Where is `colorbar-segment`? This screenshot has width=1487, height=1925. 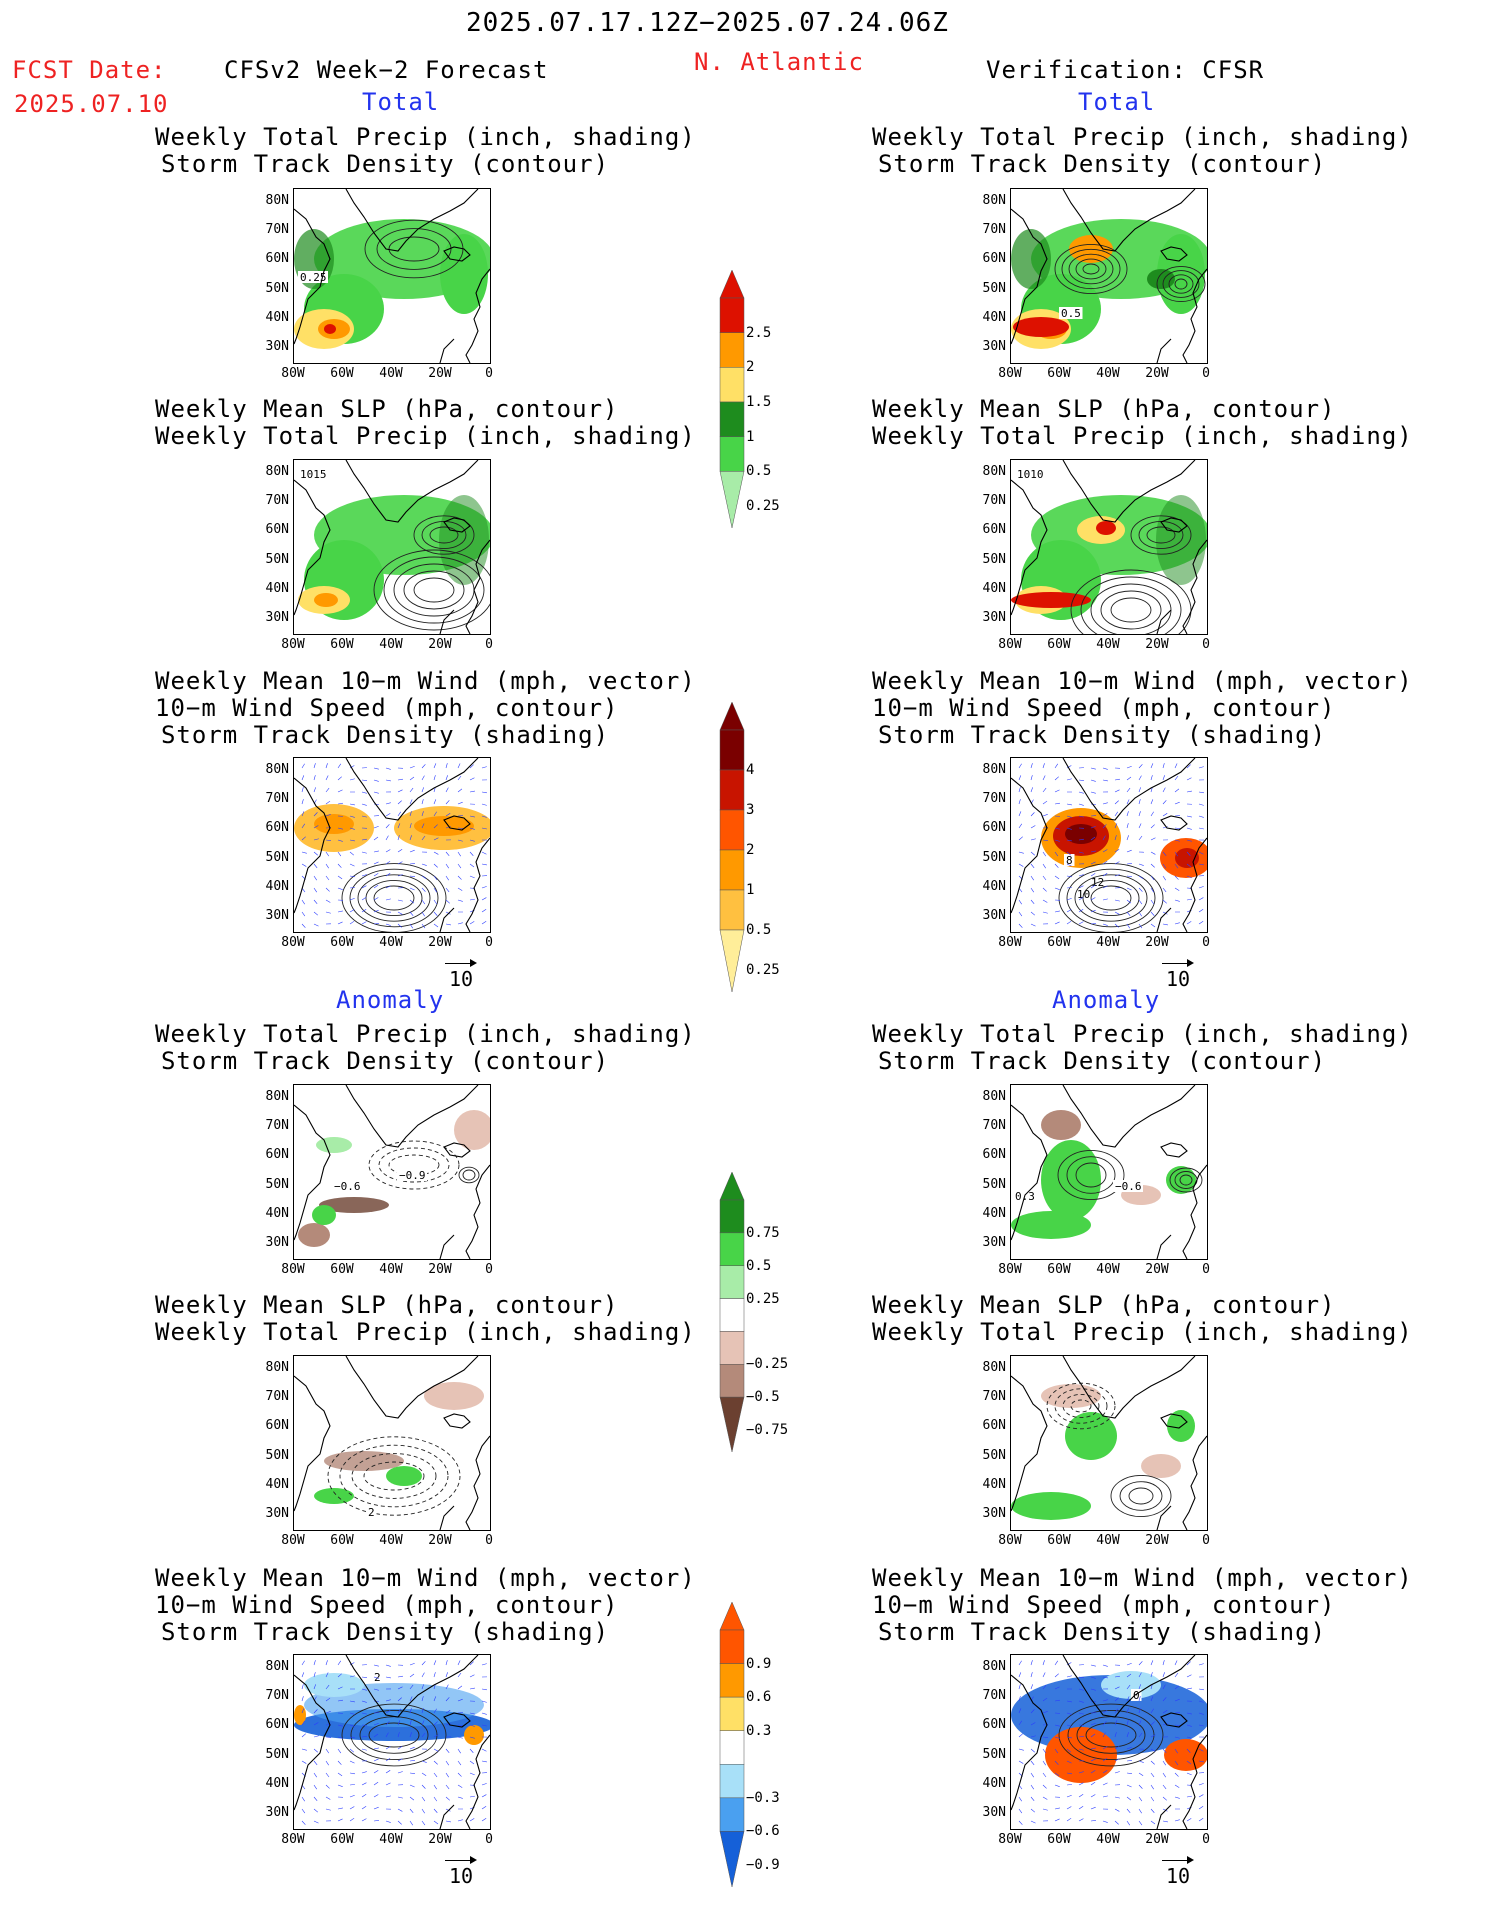
colorbar-segment is located at coordinates (732, 910).